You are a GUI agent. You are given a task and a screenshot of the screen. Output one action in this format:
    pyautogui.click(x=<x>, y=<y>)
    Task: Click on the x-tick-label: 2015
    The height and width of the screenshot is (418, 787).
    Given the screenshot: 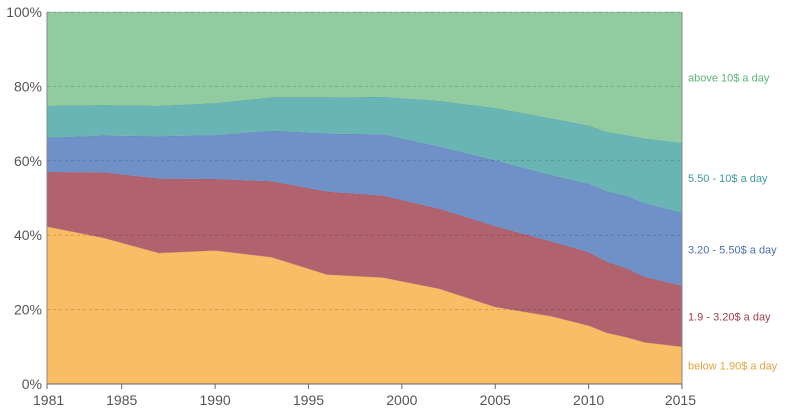 What is the action you would take?
    pyautogui.click(x=680, y=400)
    